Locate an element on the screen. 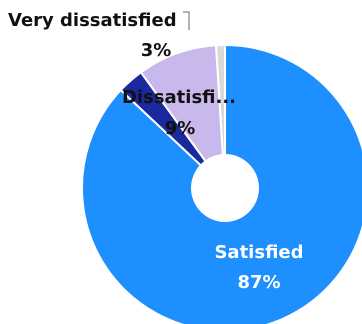  donut-hole is located at coordinates (225, 188).